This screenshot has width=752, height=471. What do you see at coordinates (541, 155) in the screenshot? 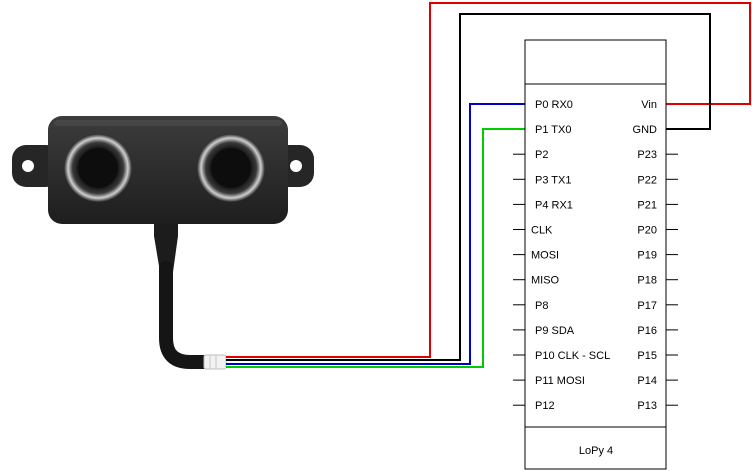
I see `pin-label-left: P2` at bounding box center [541, 155].